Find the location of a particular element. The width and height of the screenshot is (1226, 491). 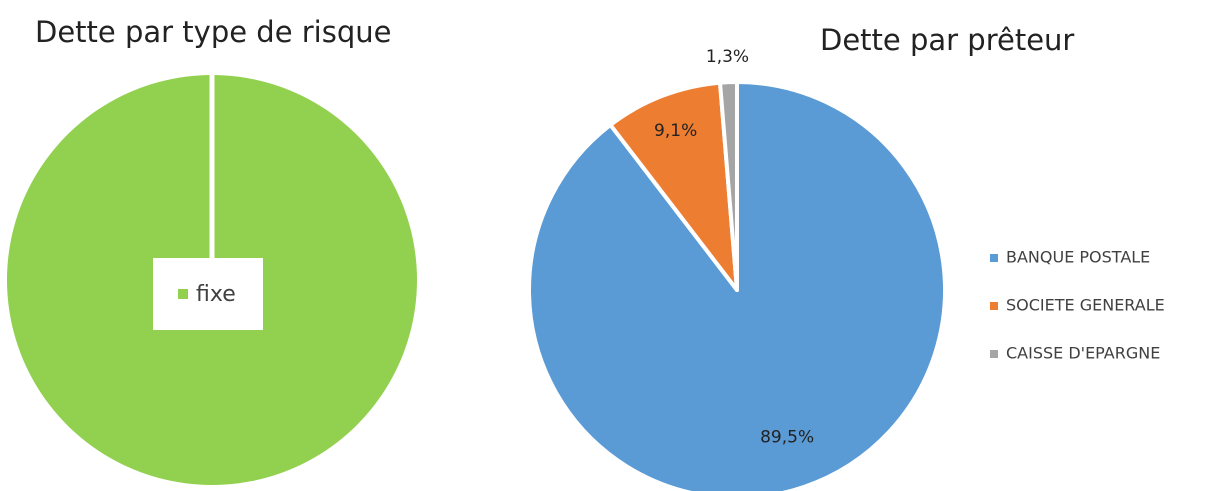

data-label: 1,3% is located at coordinates (727, 57).